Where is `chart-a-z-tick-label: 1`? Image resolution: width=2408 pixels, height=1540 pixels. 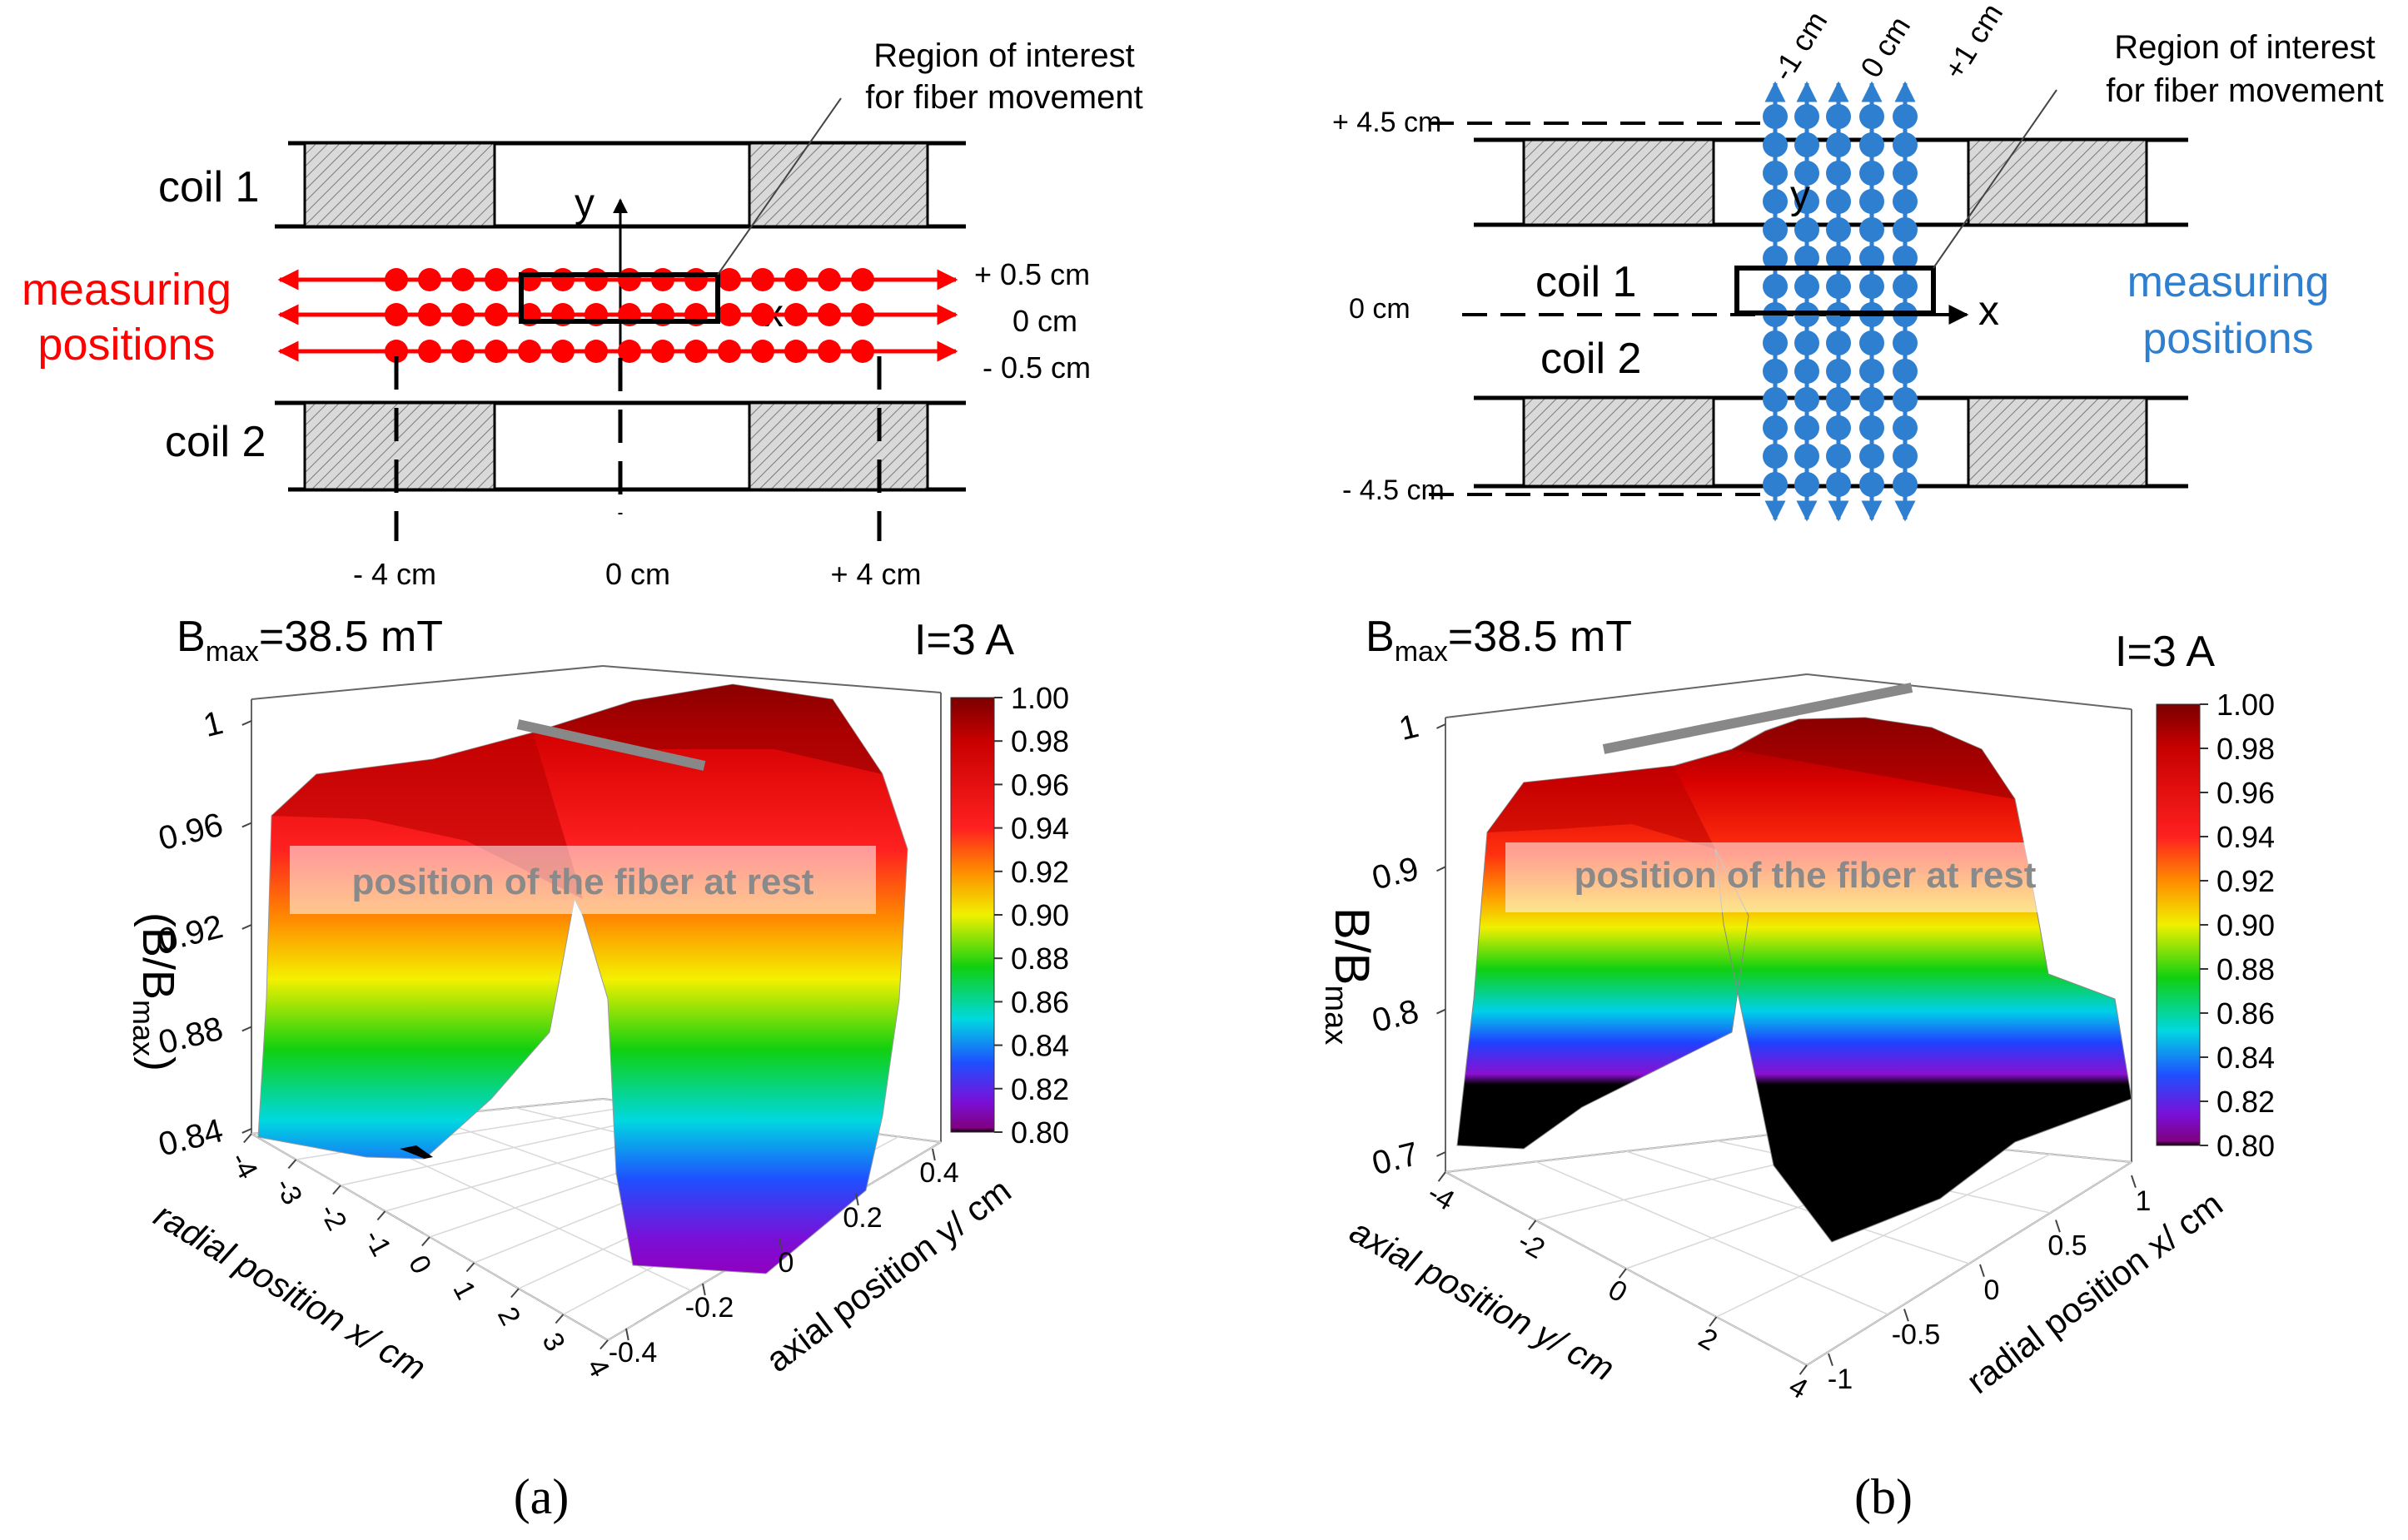
chart-a-z-tick-label: 1 is located at coordinates (213, 724).